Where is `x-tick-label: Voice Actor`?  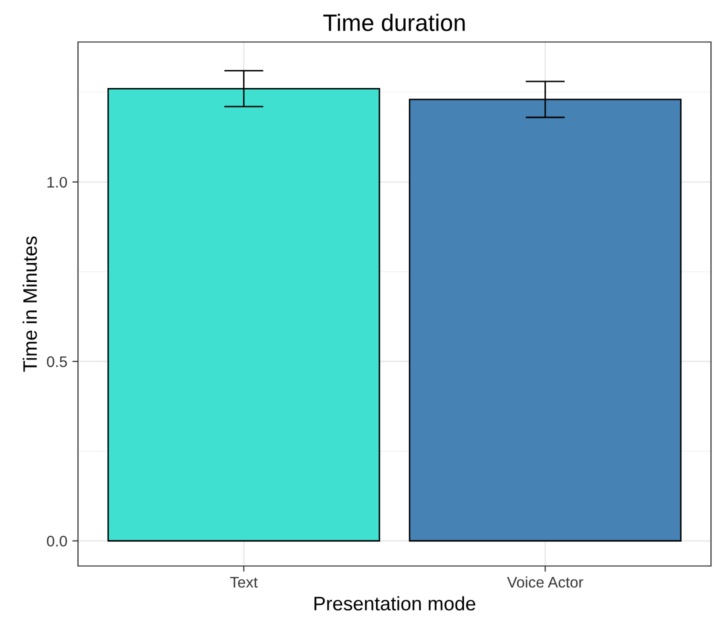
x-tick-label: Voice Actor is located at coordinates (545, 582).